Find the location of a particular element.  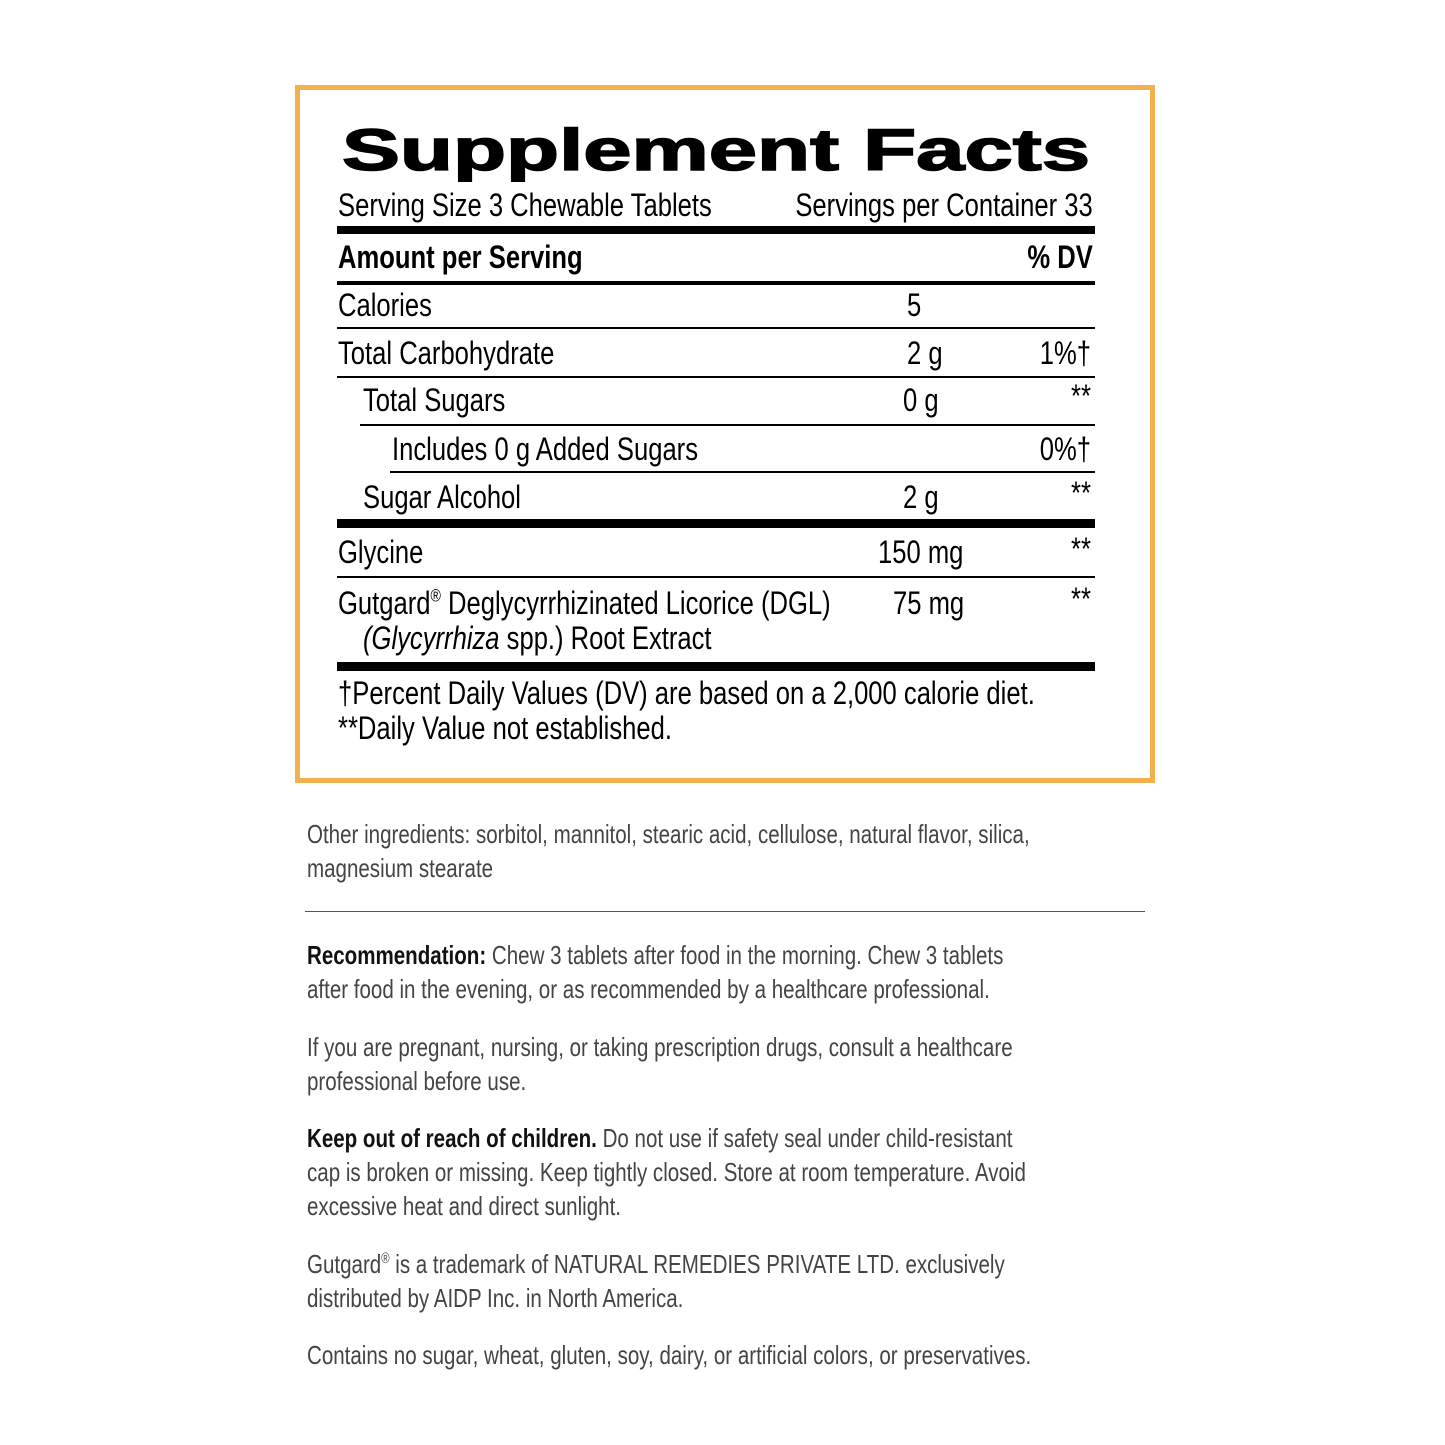

dv-header: % DV is located at coordinates (1060, 257).